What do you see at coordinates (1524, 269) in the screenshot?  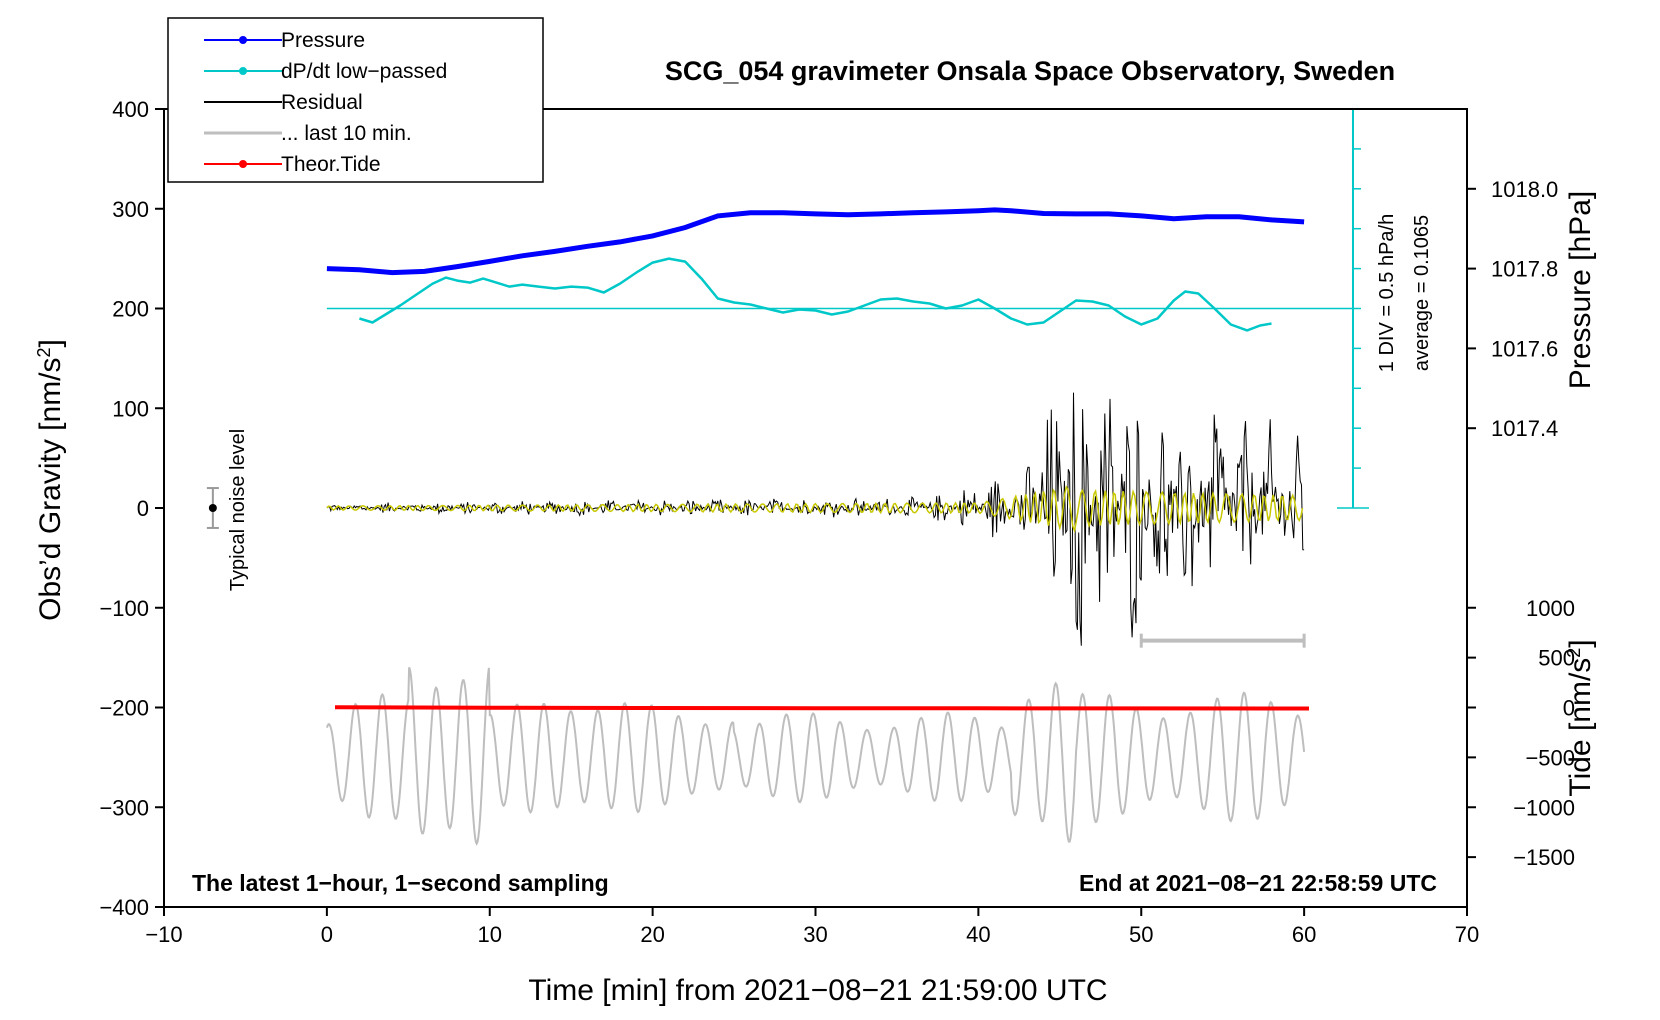 I see `pressure-tick-label: 1017.8` at bounding box center [1524, 269].